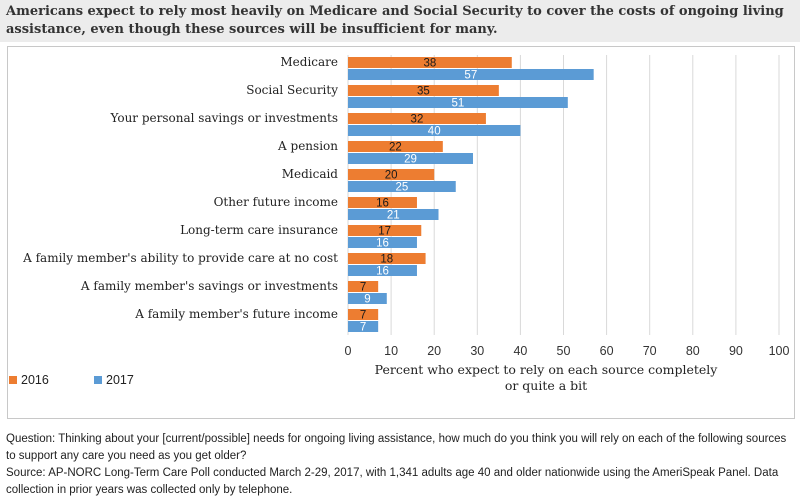 This screenshot has width=800, height=503. Describe the element at coordinates (120, 380) in the screenshot. I see `legend-label-2017: 2017` at that location.